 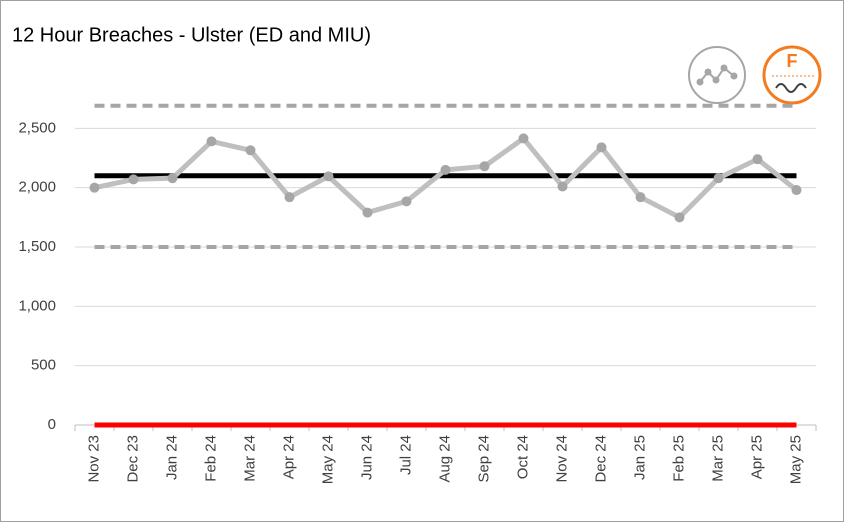 I want to click on x-tick-label: Jun 24, so click(x=366, y=457).